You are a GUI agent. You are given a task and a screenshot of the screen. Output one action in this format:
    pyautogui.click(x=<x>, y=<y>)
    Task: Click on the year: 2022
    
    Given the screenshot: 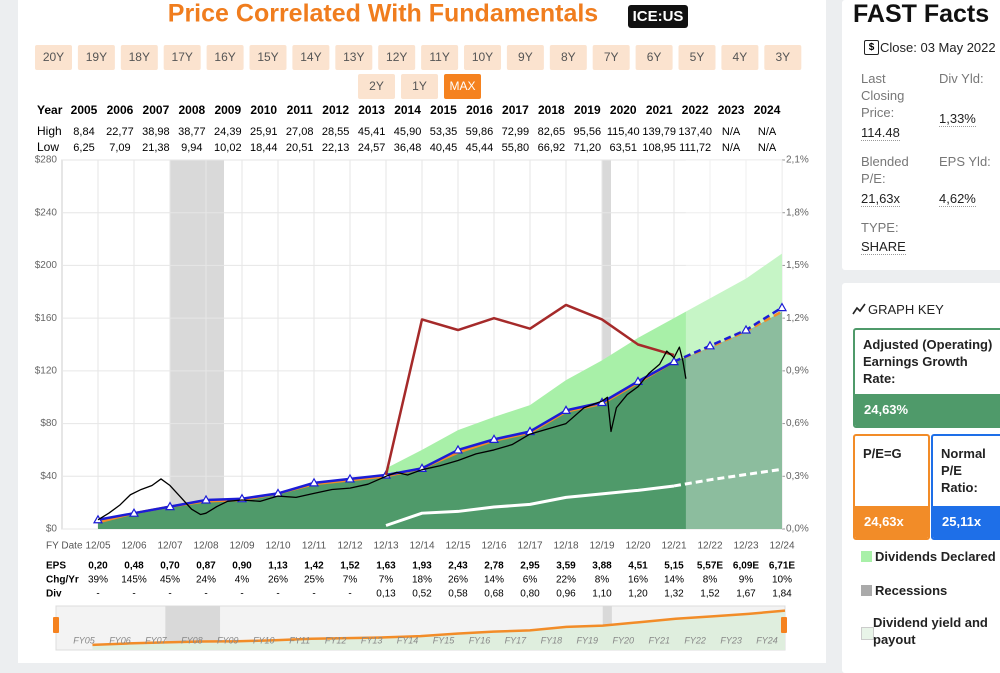 What is the action you would take?
    pyautogui.click(x=695, y=110)
    